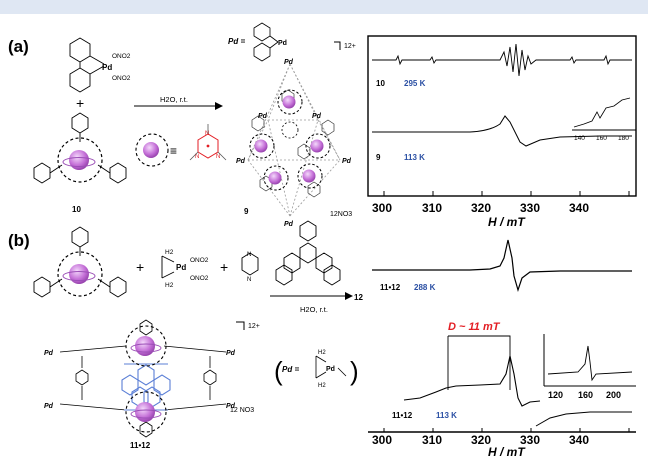 This screenshot has height=463, width=648. What do you see at coordinates (337, 45) in the screenshot?
I see `charge-bracket-a` at bounding box center [337, 45].